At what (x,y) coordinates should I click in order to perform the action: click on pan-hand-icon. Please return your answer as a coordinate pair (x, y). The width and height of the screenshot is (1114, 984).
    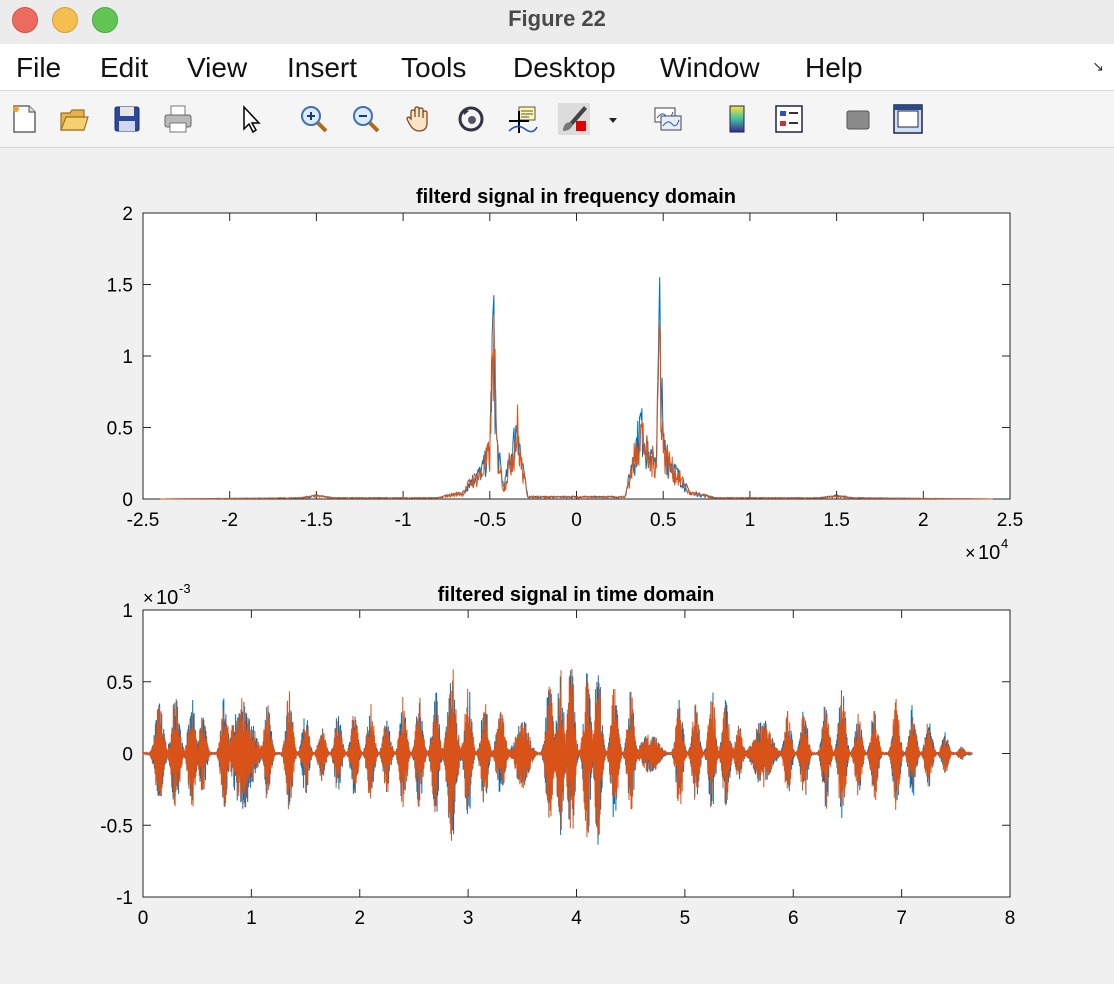
    Looking at the image, I should click on (419, 119).